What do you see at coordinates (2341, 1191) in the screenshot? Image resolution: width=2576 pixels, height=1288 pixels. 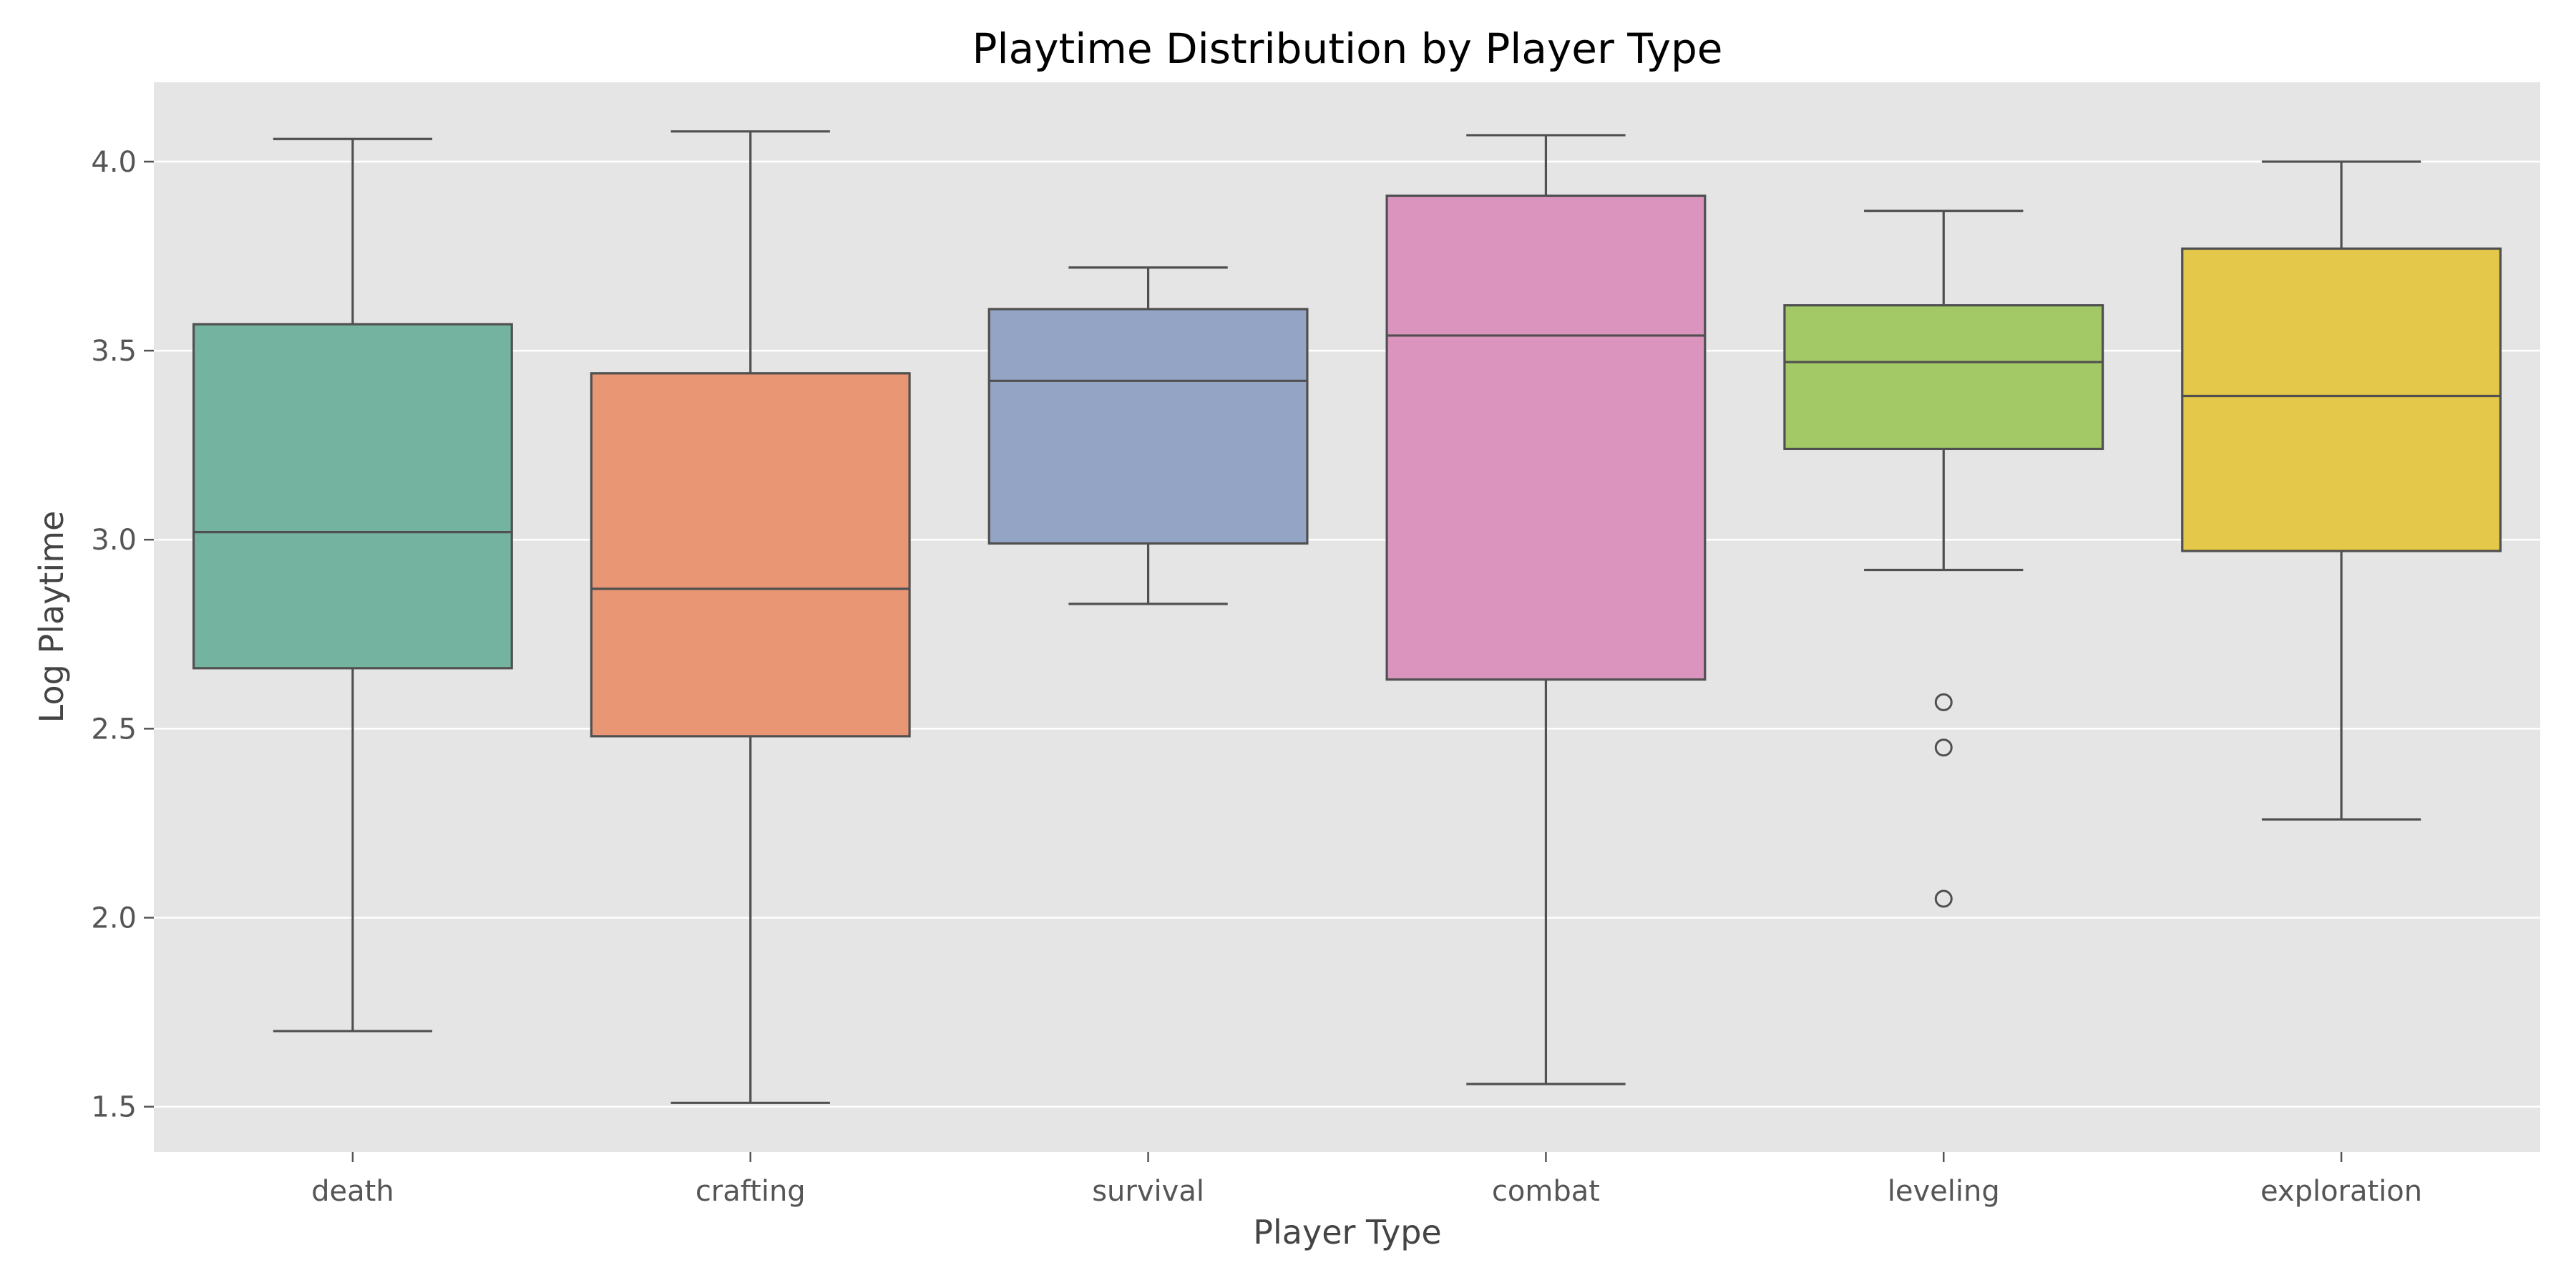 I see `x-tick-label: exploration` at bounding box center [2341, 1191].